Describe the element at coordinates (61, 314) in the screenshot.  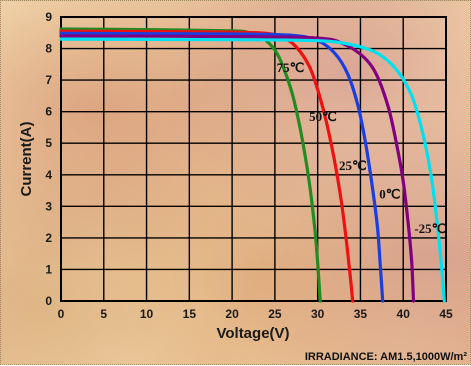
I see `x-tick-label: 0` at that location.